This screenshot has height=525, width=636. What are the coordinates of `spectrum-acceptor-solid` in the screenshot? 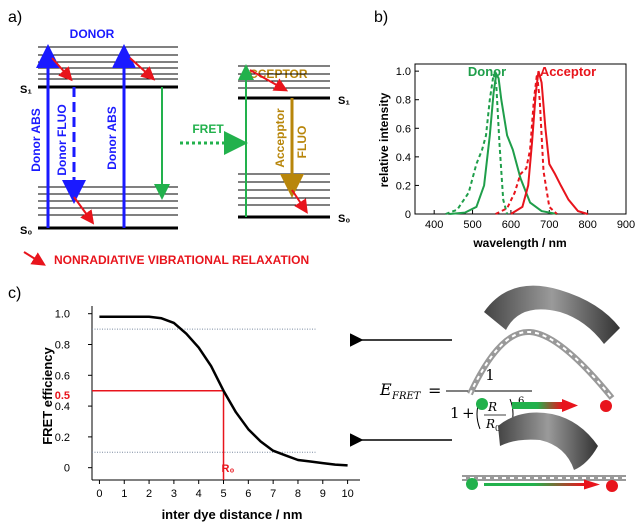 It's located at (549, 142).